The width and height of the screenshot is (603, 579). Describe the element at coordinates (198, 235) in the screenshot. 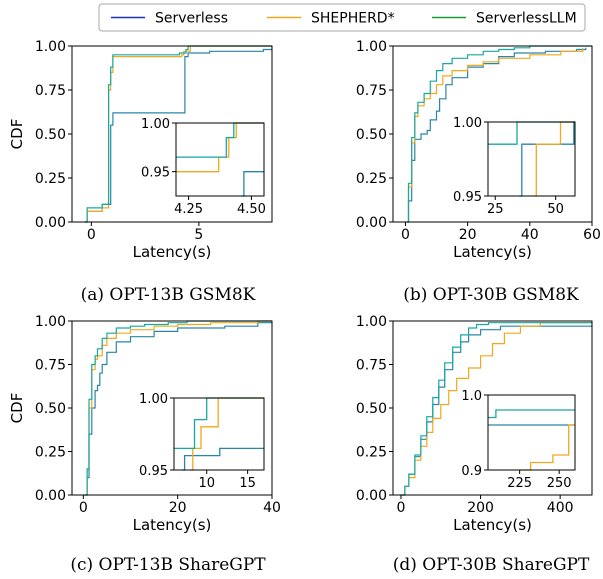

I see `x-tick-label: 5` at that location.